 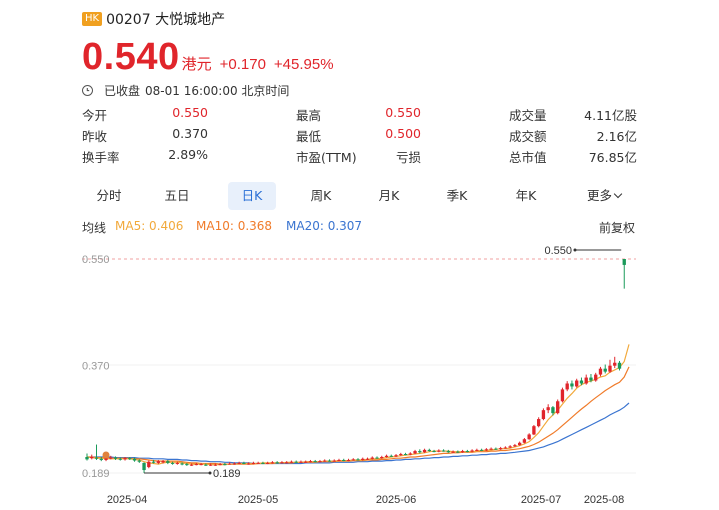 I want to click on tab-quarterly-k: 季K, so click(x=457, y=195).